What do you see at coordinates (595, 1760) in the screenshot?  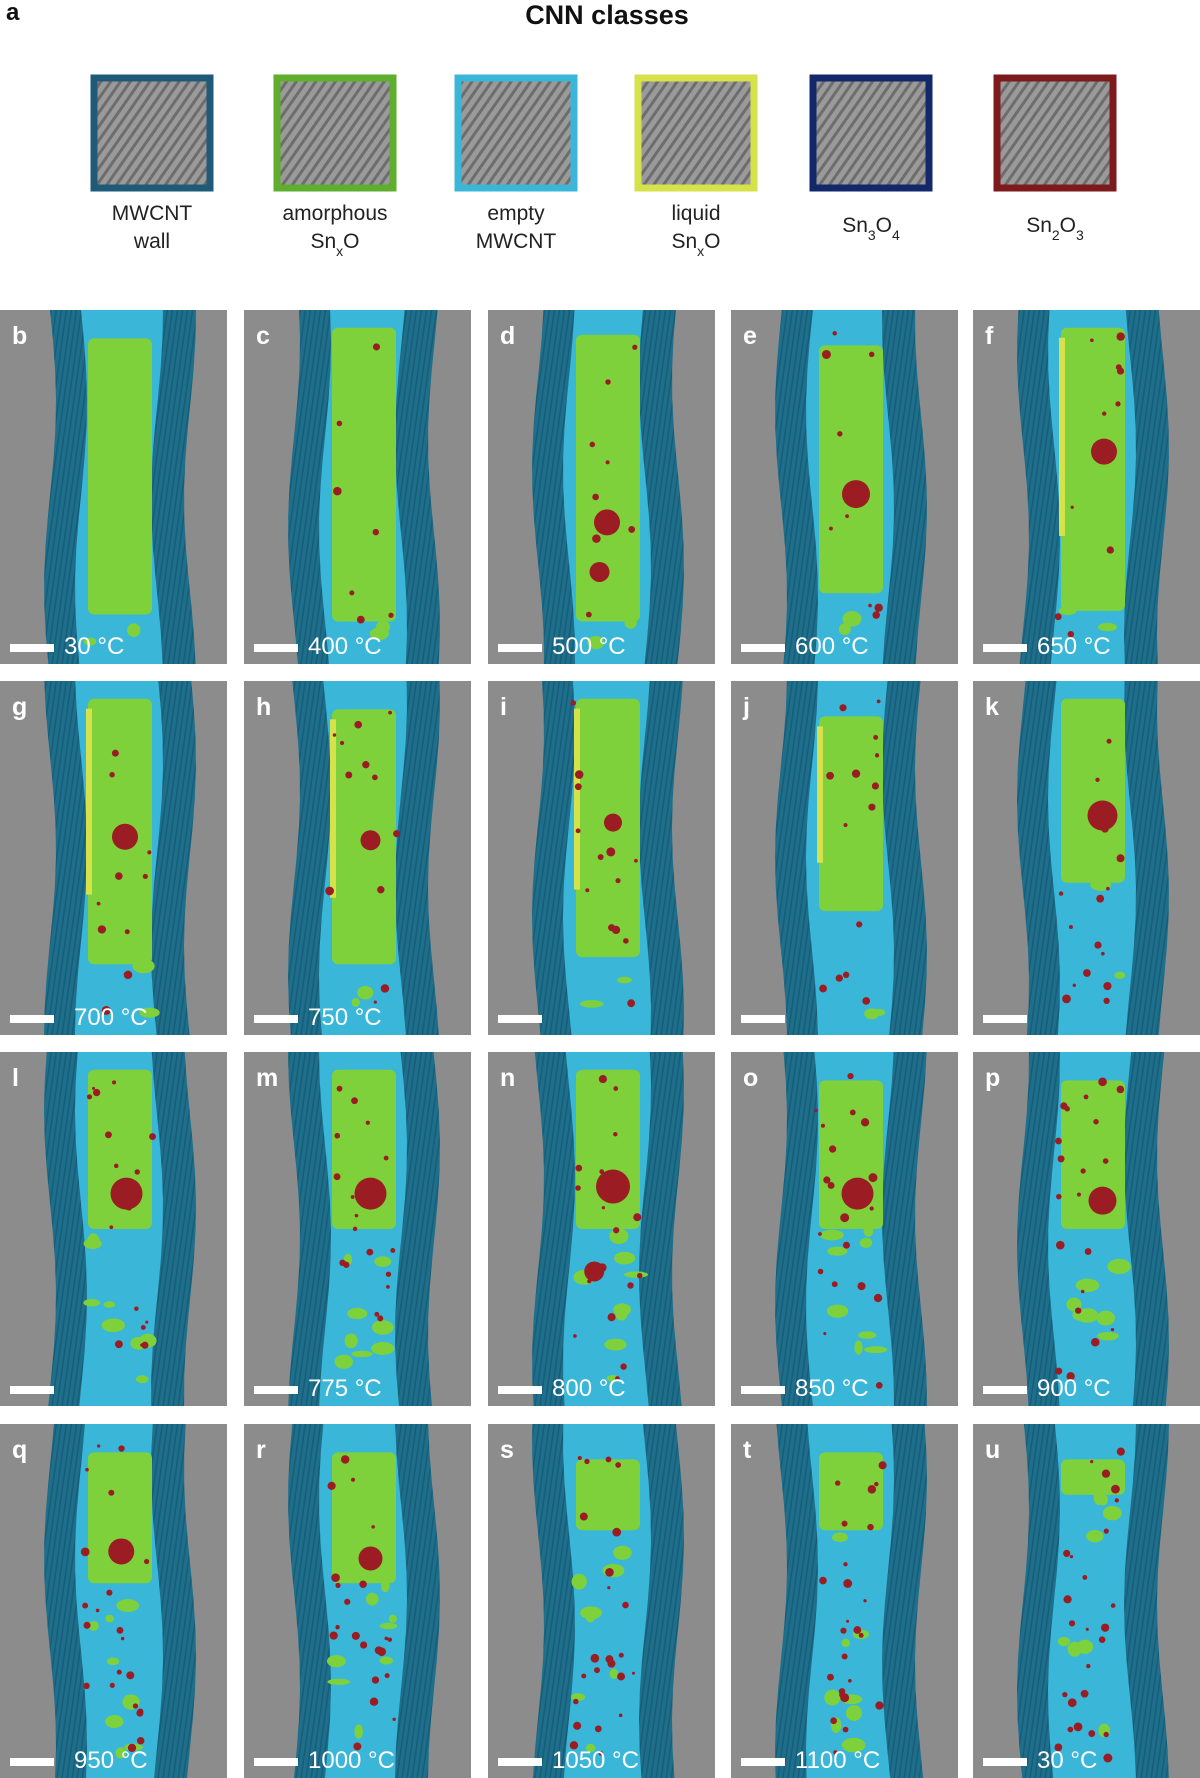 I see `temperature-label: 1050 °C` at bounding box center [595, 1760].